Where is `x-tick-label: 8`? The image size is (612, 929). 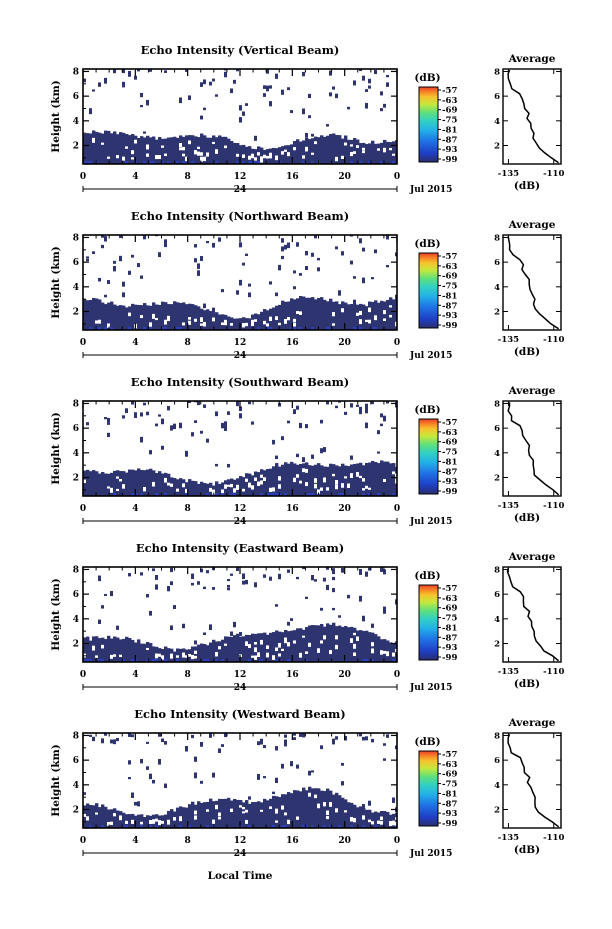 x-tick-label: 8 is located at coordinates (188, 343).